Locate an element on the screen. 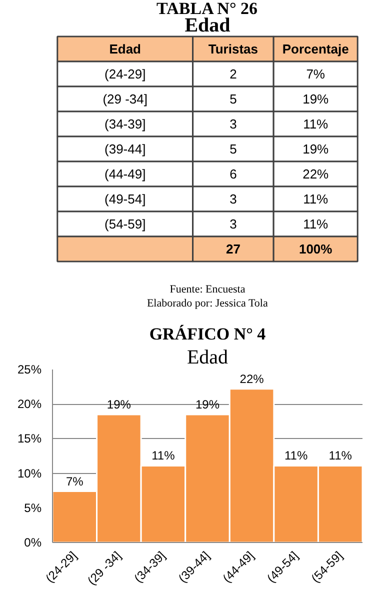  series-label: Turistas is located at coordinates (233, 49).